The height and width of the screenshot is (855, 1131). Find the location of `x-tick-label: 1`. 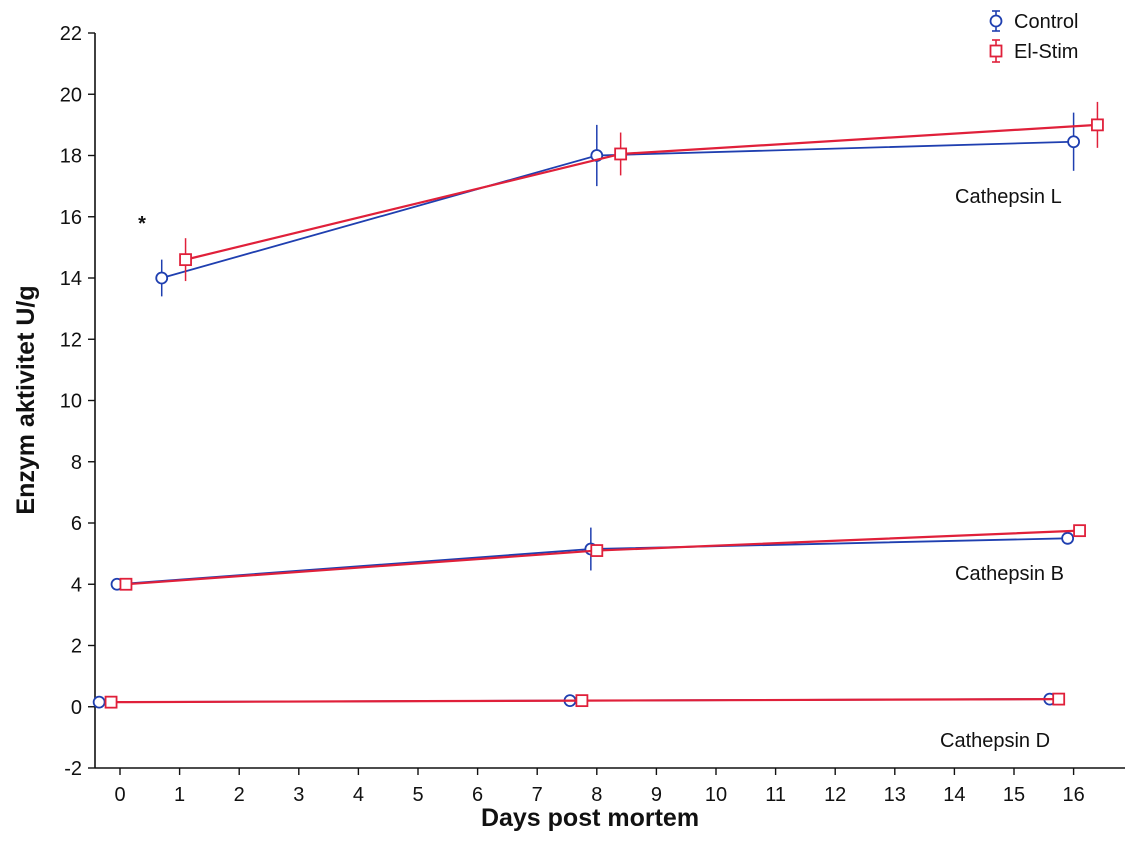

x-tick-label: 1 is located at coordinates (179, 795).